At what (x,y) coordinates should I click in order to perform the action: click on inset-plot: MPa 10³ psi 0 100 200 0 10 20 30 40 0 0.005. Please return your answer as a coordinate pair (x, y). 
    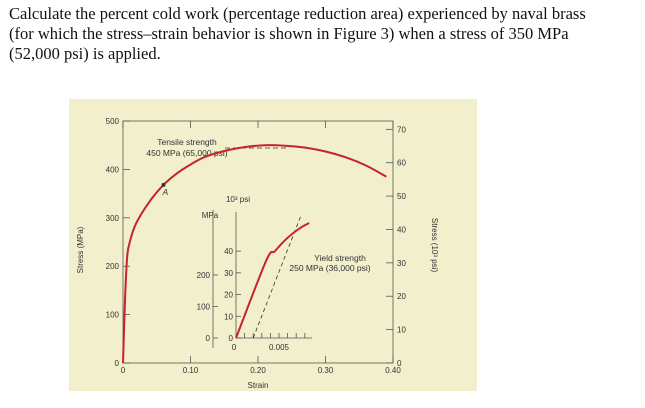
    Looking at the image, I should click on (254, 273).